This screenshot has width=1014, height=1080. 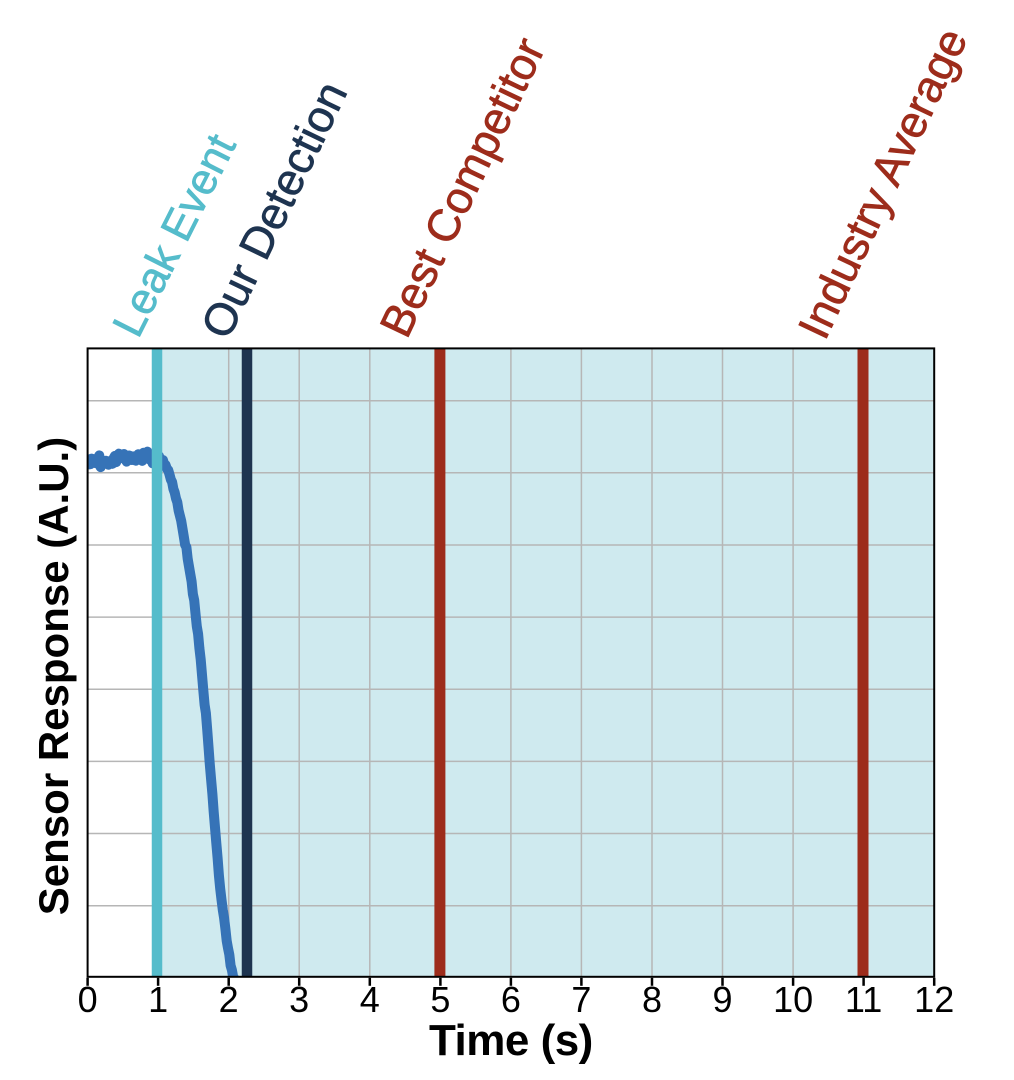 I want to click on svg-text: 1, so click(x=158, y=999).